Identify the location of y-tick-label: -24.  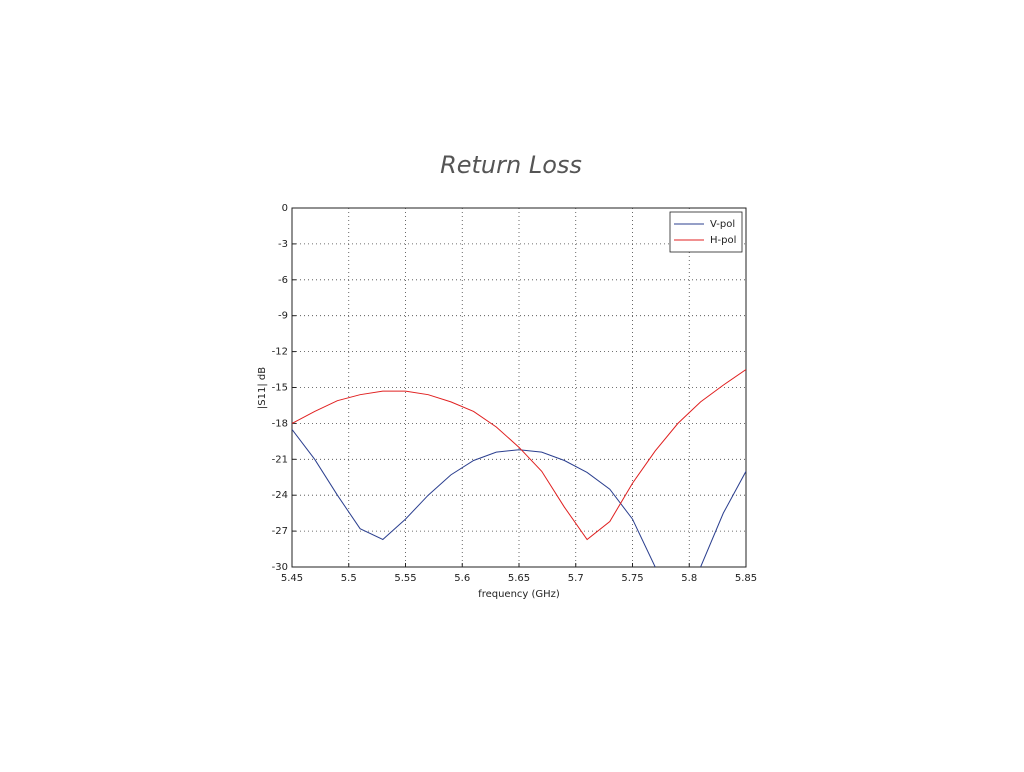
(280, 495).